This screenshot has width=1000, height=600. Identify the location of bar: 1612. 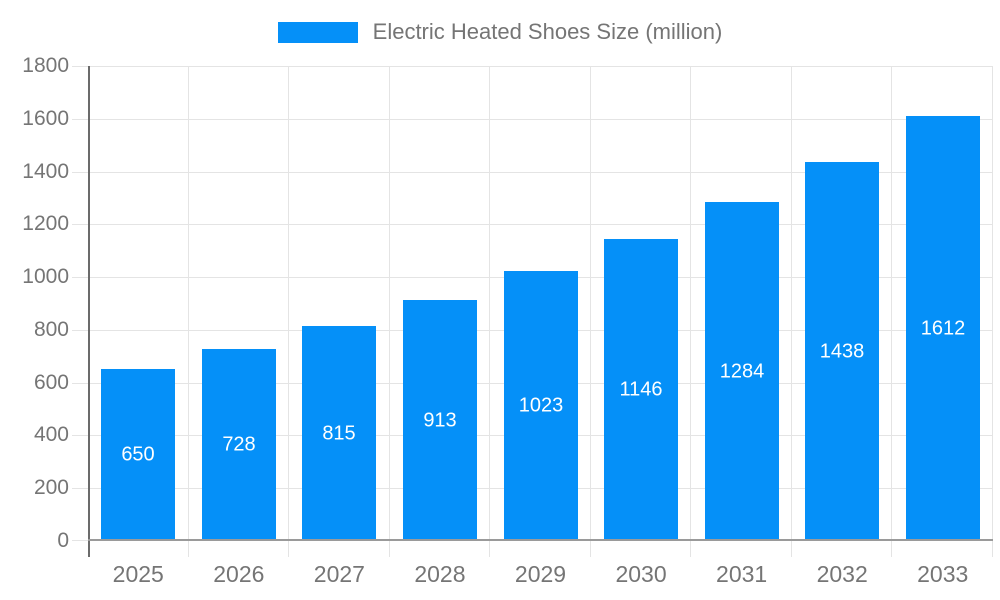
(943, 328).